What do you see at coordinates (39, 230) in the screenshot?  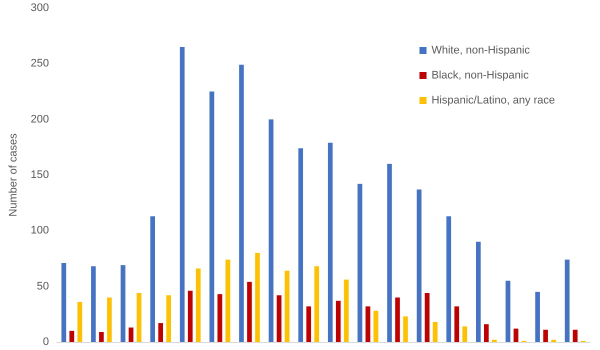 I see `y-tick-label: 100` at bounding box center [39, 230].